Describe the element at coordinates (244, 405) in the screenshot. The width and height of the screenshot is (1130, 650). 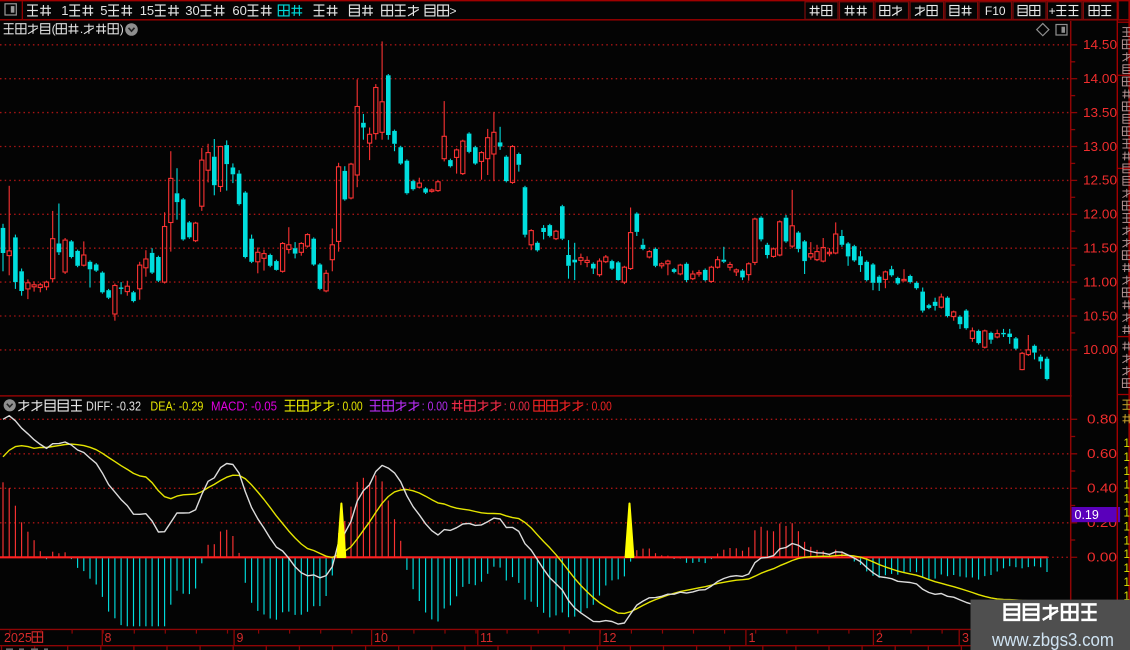
I see `svg-text: MACD: -0.05` at that location.